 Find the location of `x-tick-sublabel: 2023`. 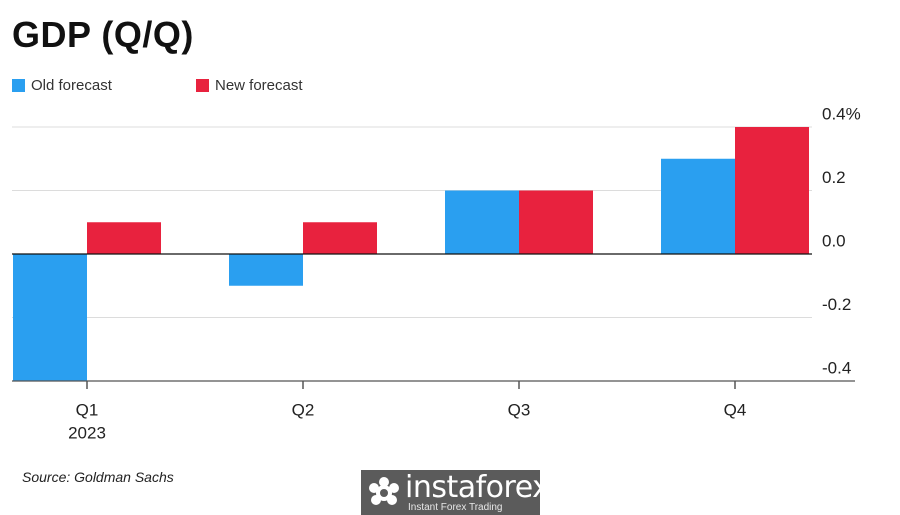

x-tick-sublabel: 2023 is located at coordinates (87, 432).